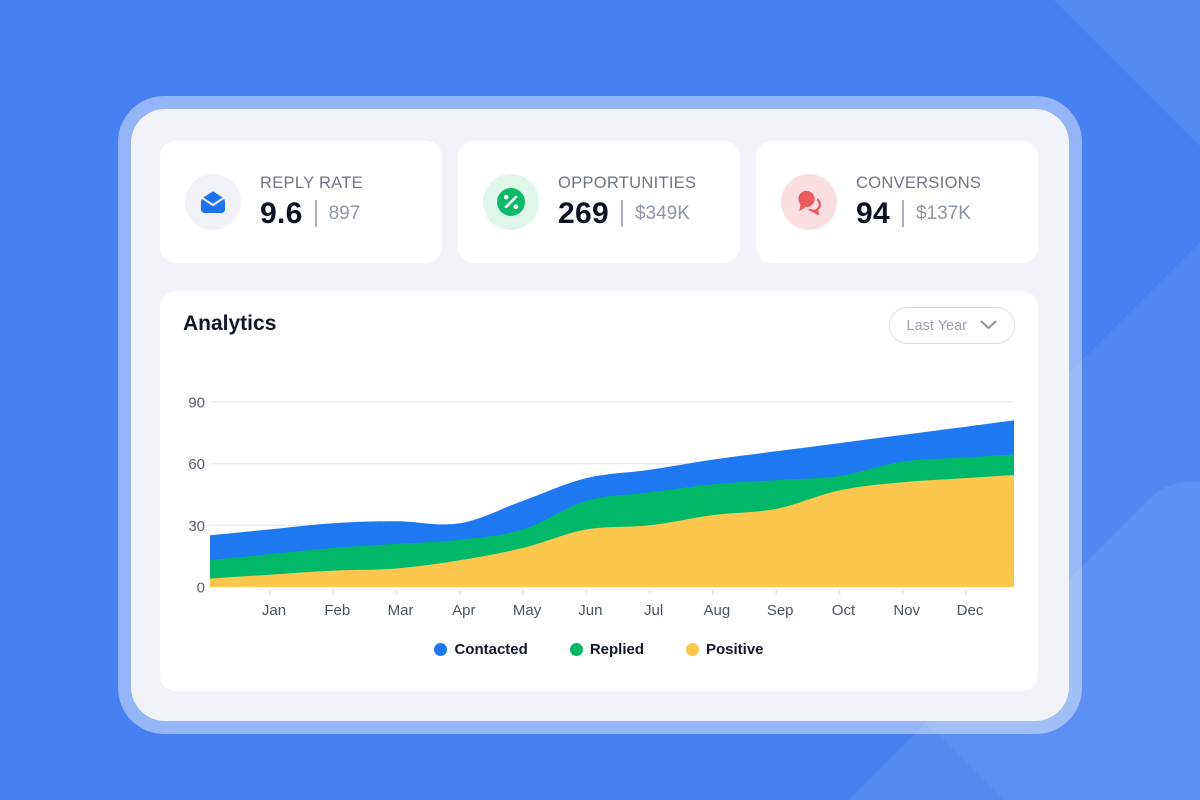  Describe the element at coordinates (735, 649) in the screenshot. I see `legend-label: Positive` at that location.